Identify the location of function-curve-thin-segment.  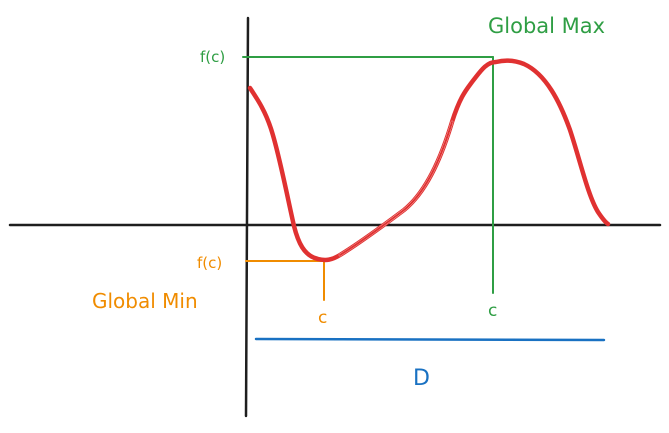
(396, 188).